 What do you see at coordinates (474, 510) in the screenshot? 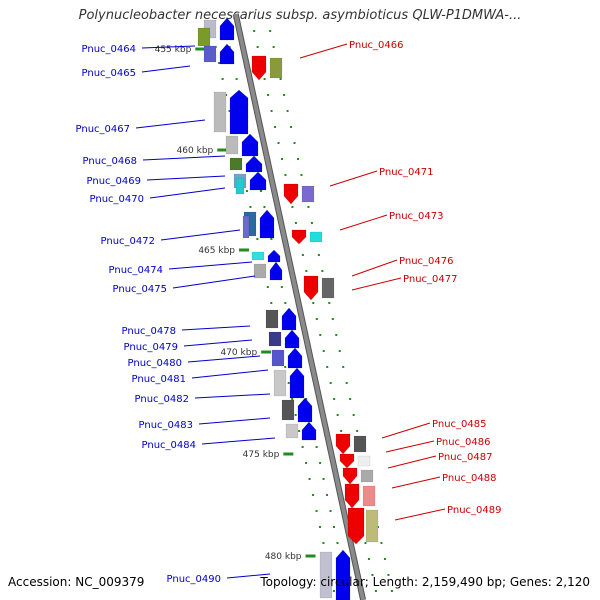
I see `gene-label-right: Pnuc_0489` at bounding box center [474, 510].